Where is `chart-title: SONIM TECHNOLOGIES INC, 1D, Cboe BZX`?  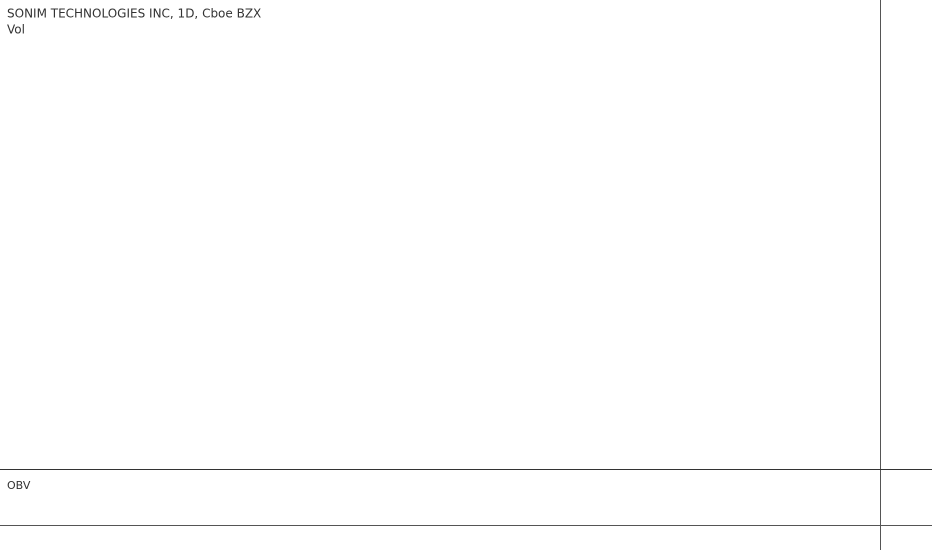 chart-title: SONIM TECHNOLOGIES INC, 1D, Cboe BZX is located at coordinates (134, 14).